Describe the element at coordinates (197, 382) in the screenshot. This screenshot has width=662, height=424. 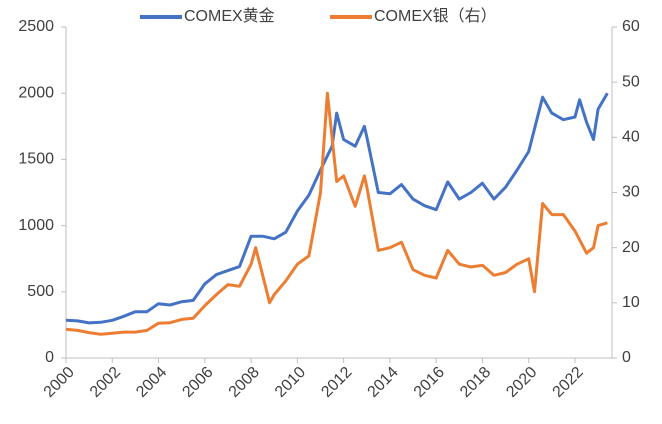
I see `x-tick-label: 2006` at that location.